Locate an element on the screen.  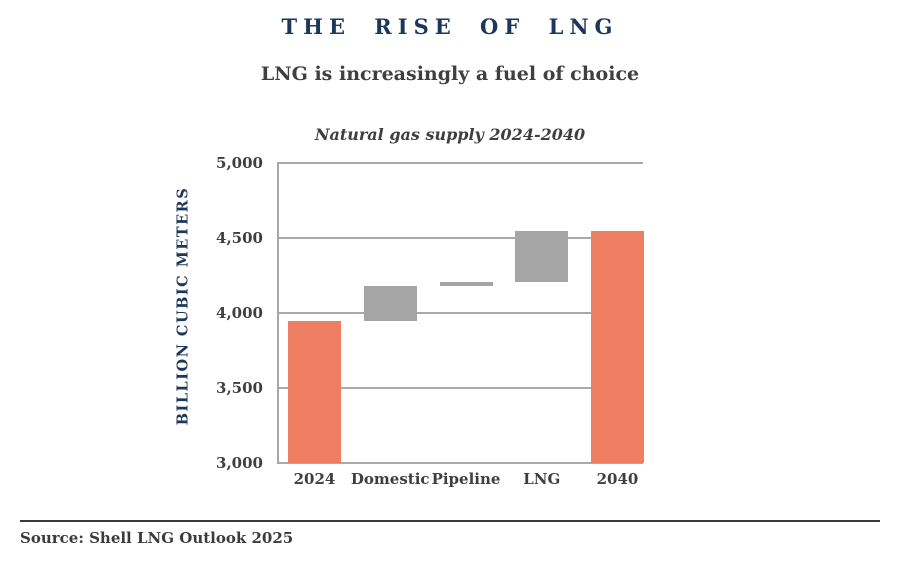
y-tick-label: 5,000 is located at coordinates (239, 163).